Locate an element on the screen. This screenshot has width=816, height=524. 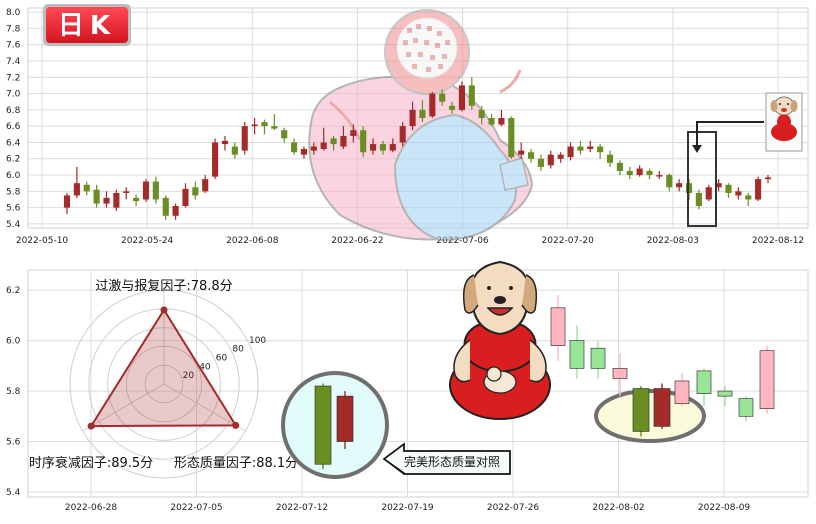
radar-ring-label: 40 is located at coordinates (205, 367).